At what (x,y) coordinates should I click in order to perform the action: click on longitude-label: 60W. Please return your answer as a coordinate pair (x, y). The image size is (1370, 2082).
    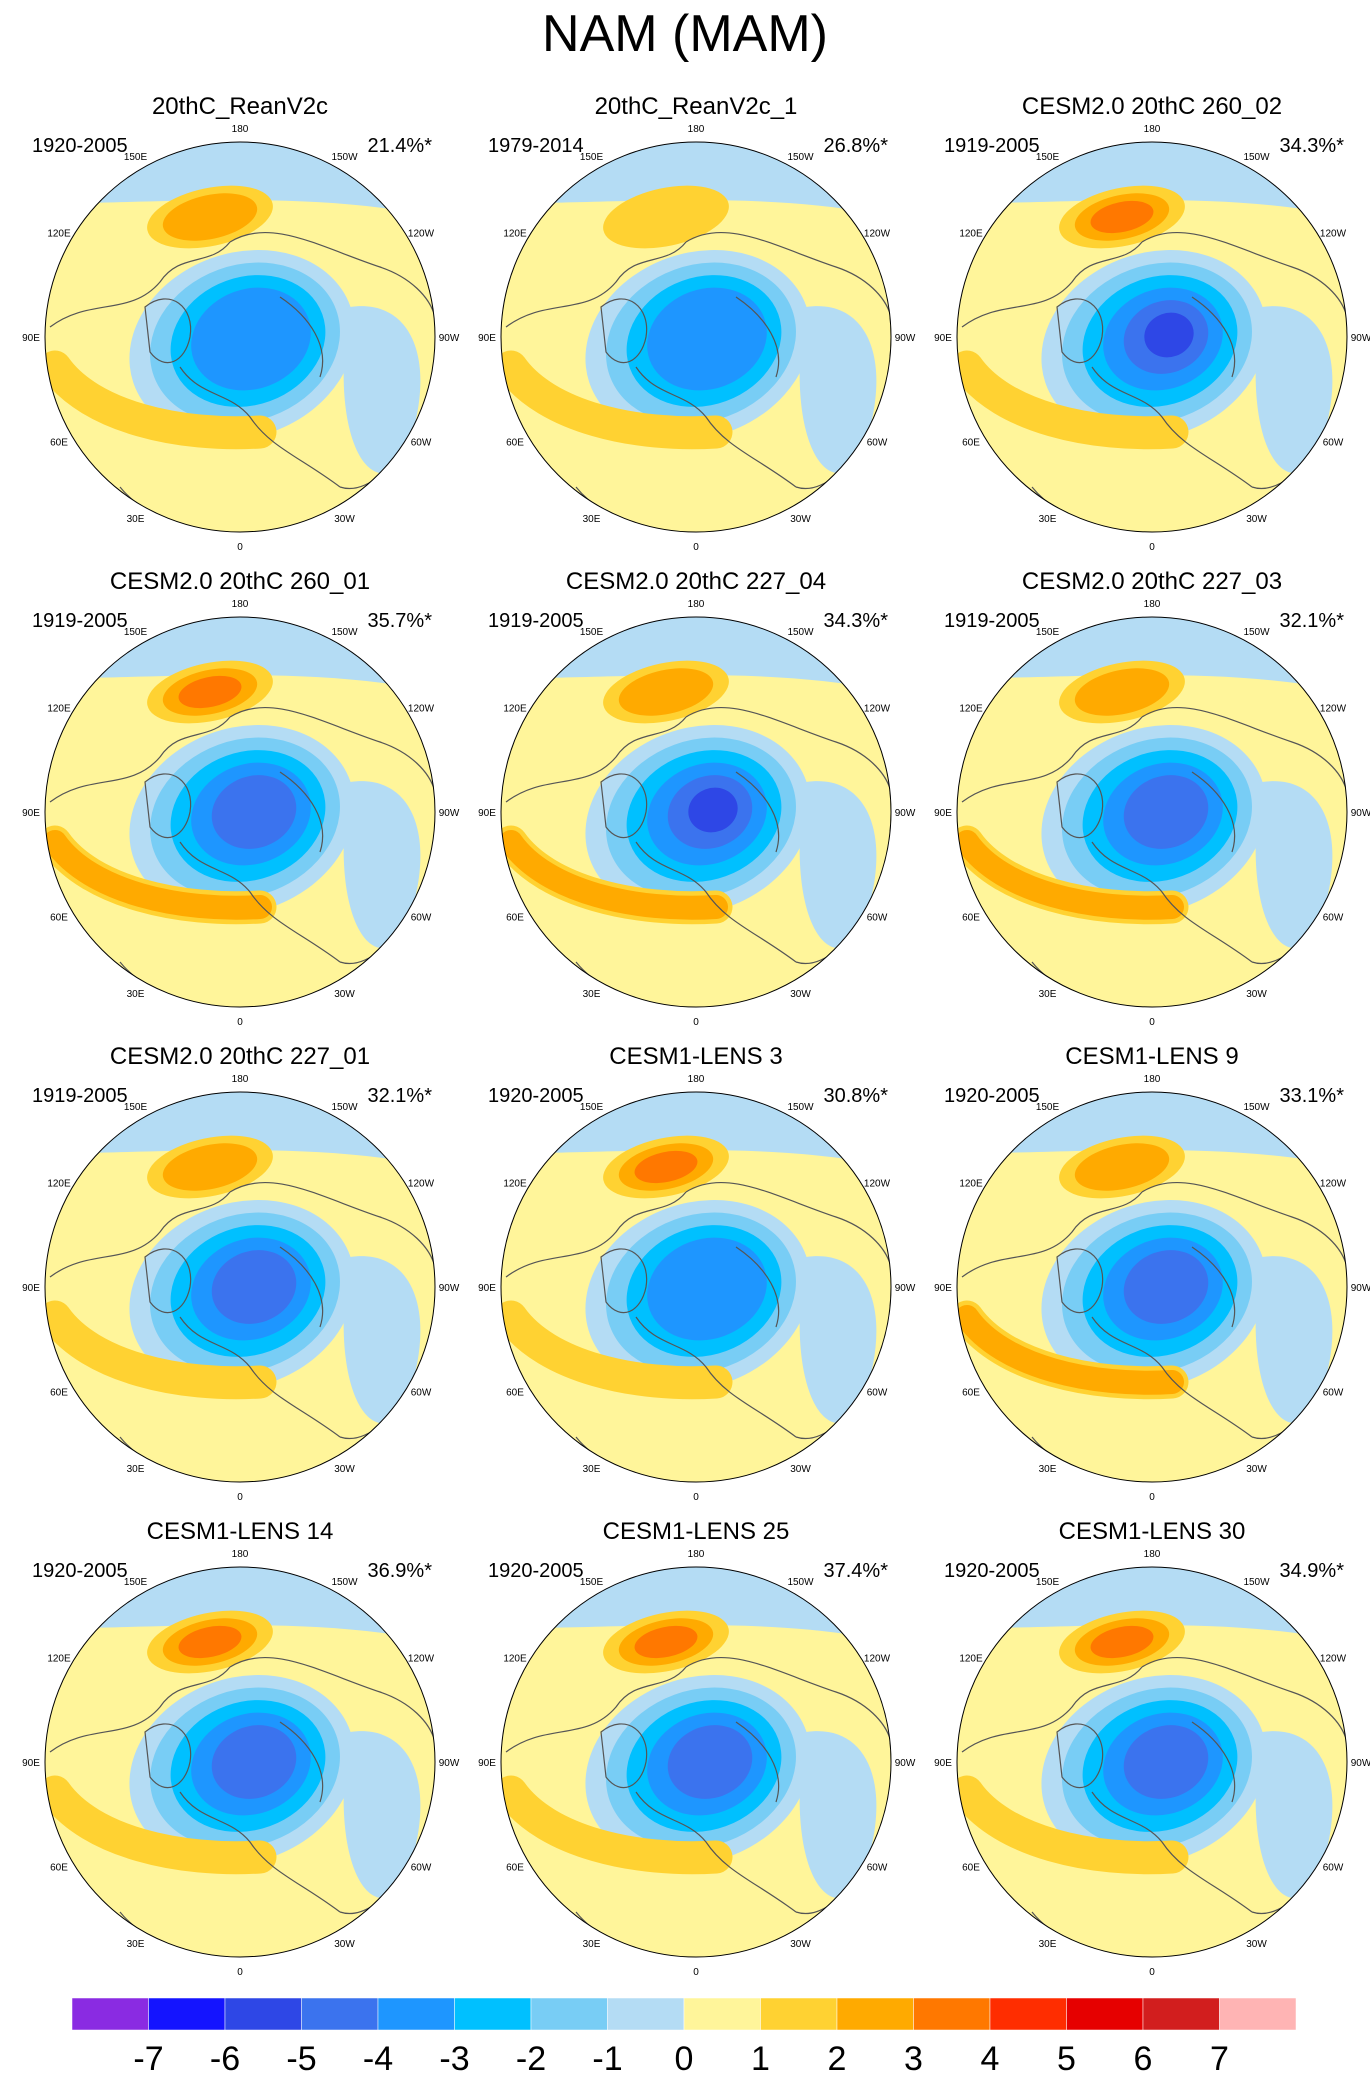
    Looking at the image, I should click on (1333, 1393).